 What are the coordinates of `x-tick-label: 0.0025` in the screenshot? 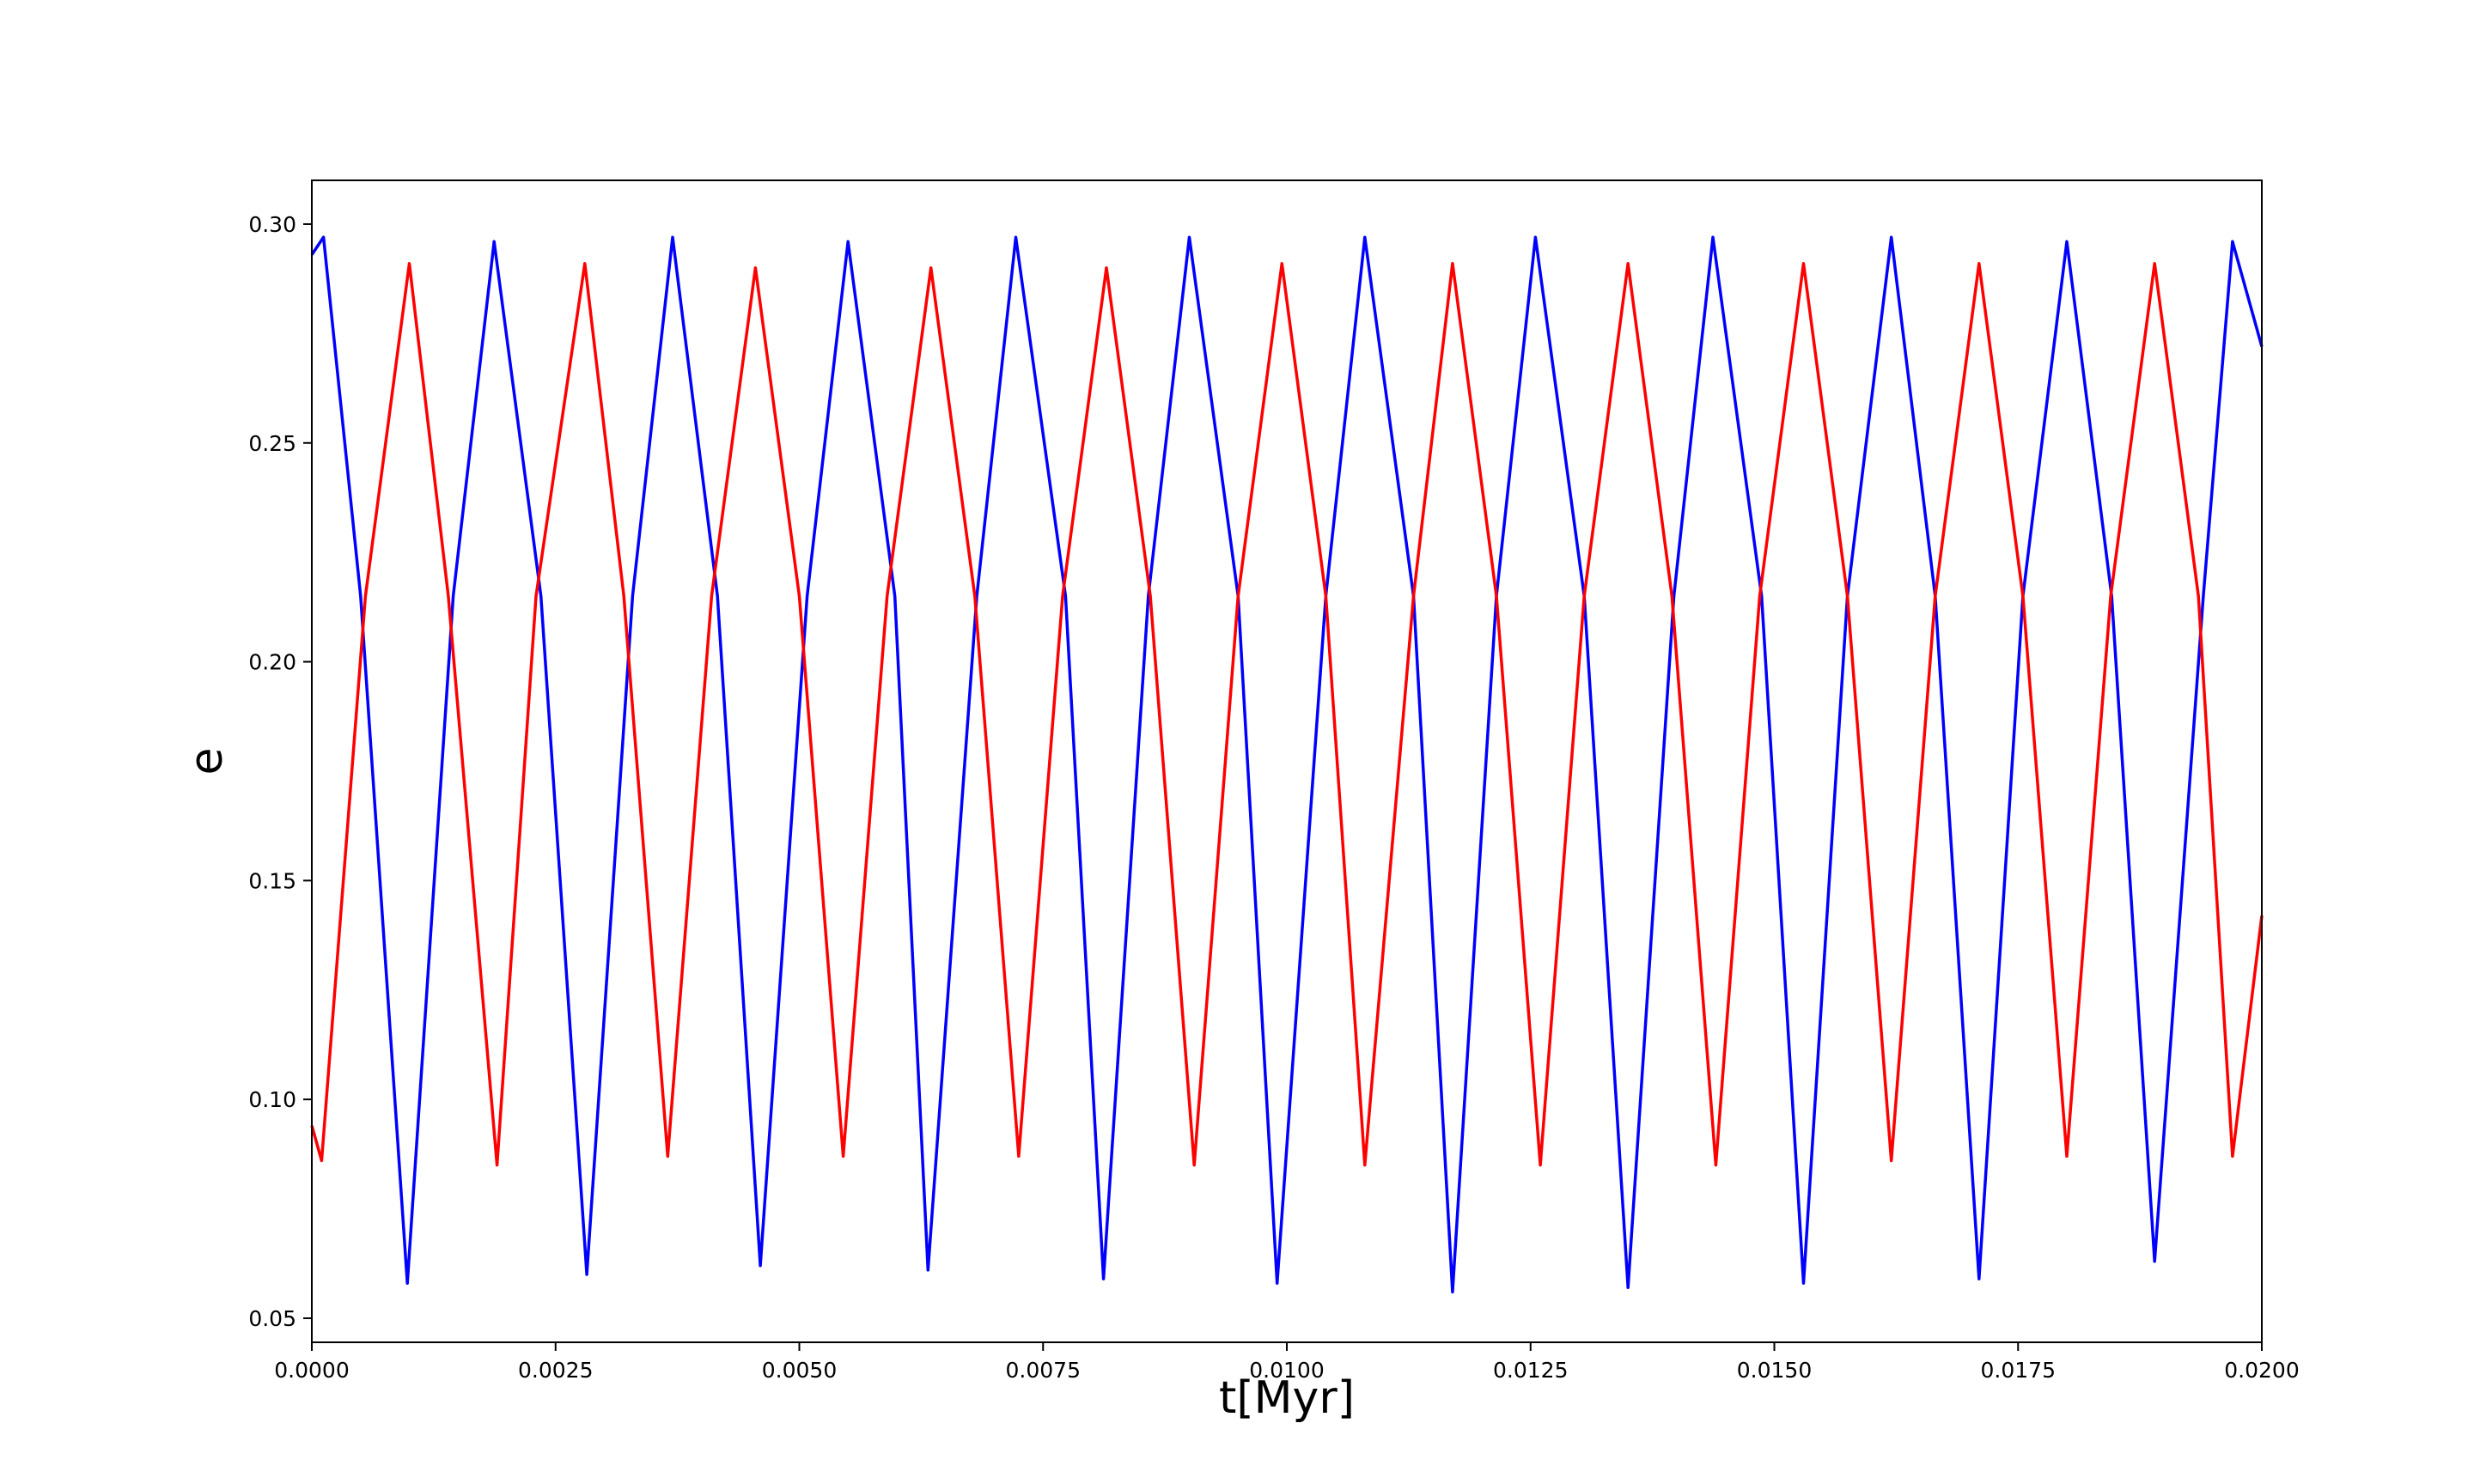 It's located at (555, 1370).